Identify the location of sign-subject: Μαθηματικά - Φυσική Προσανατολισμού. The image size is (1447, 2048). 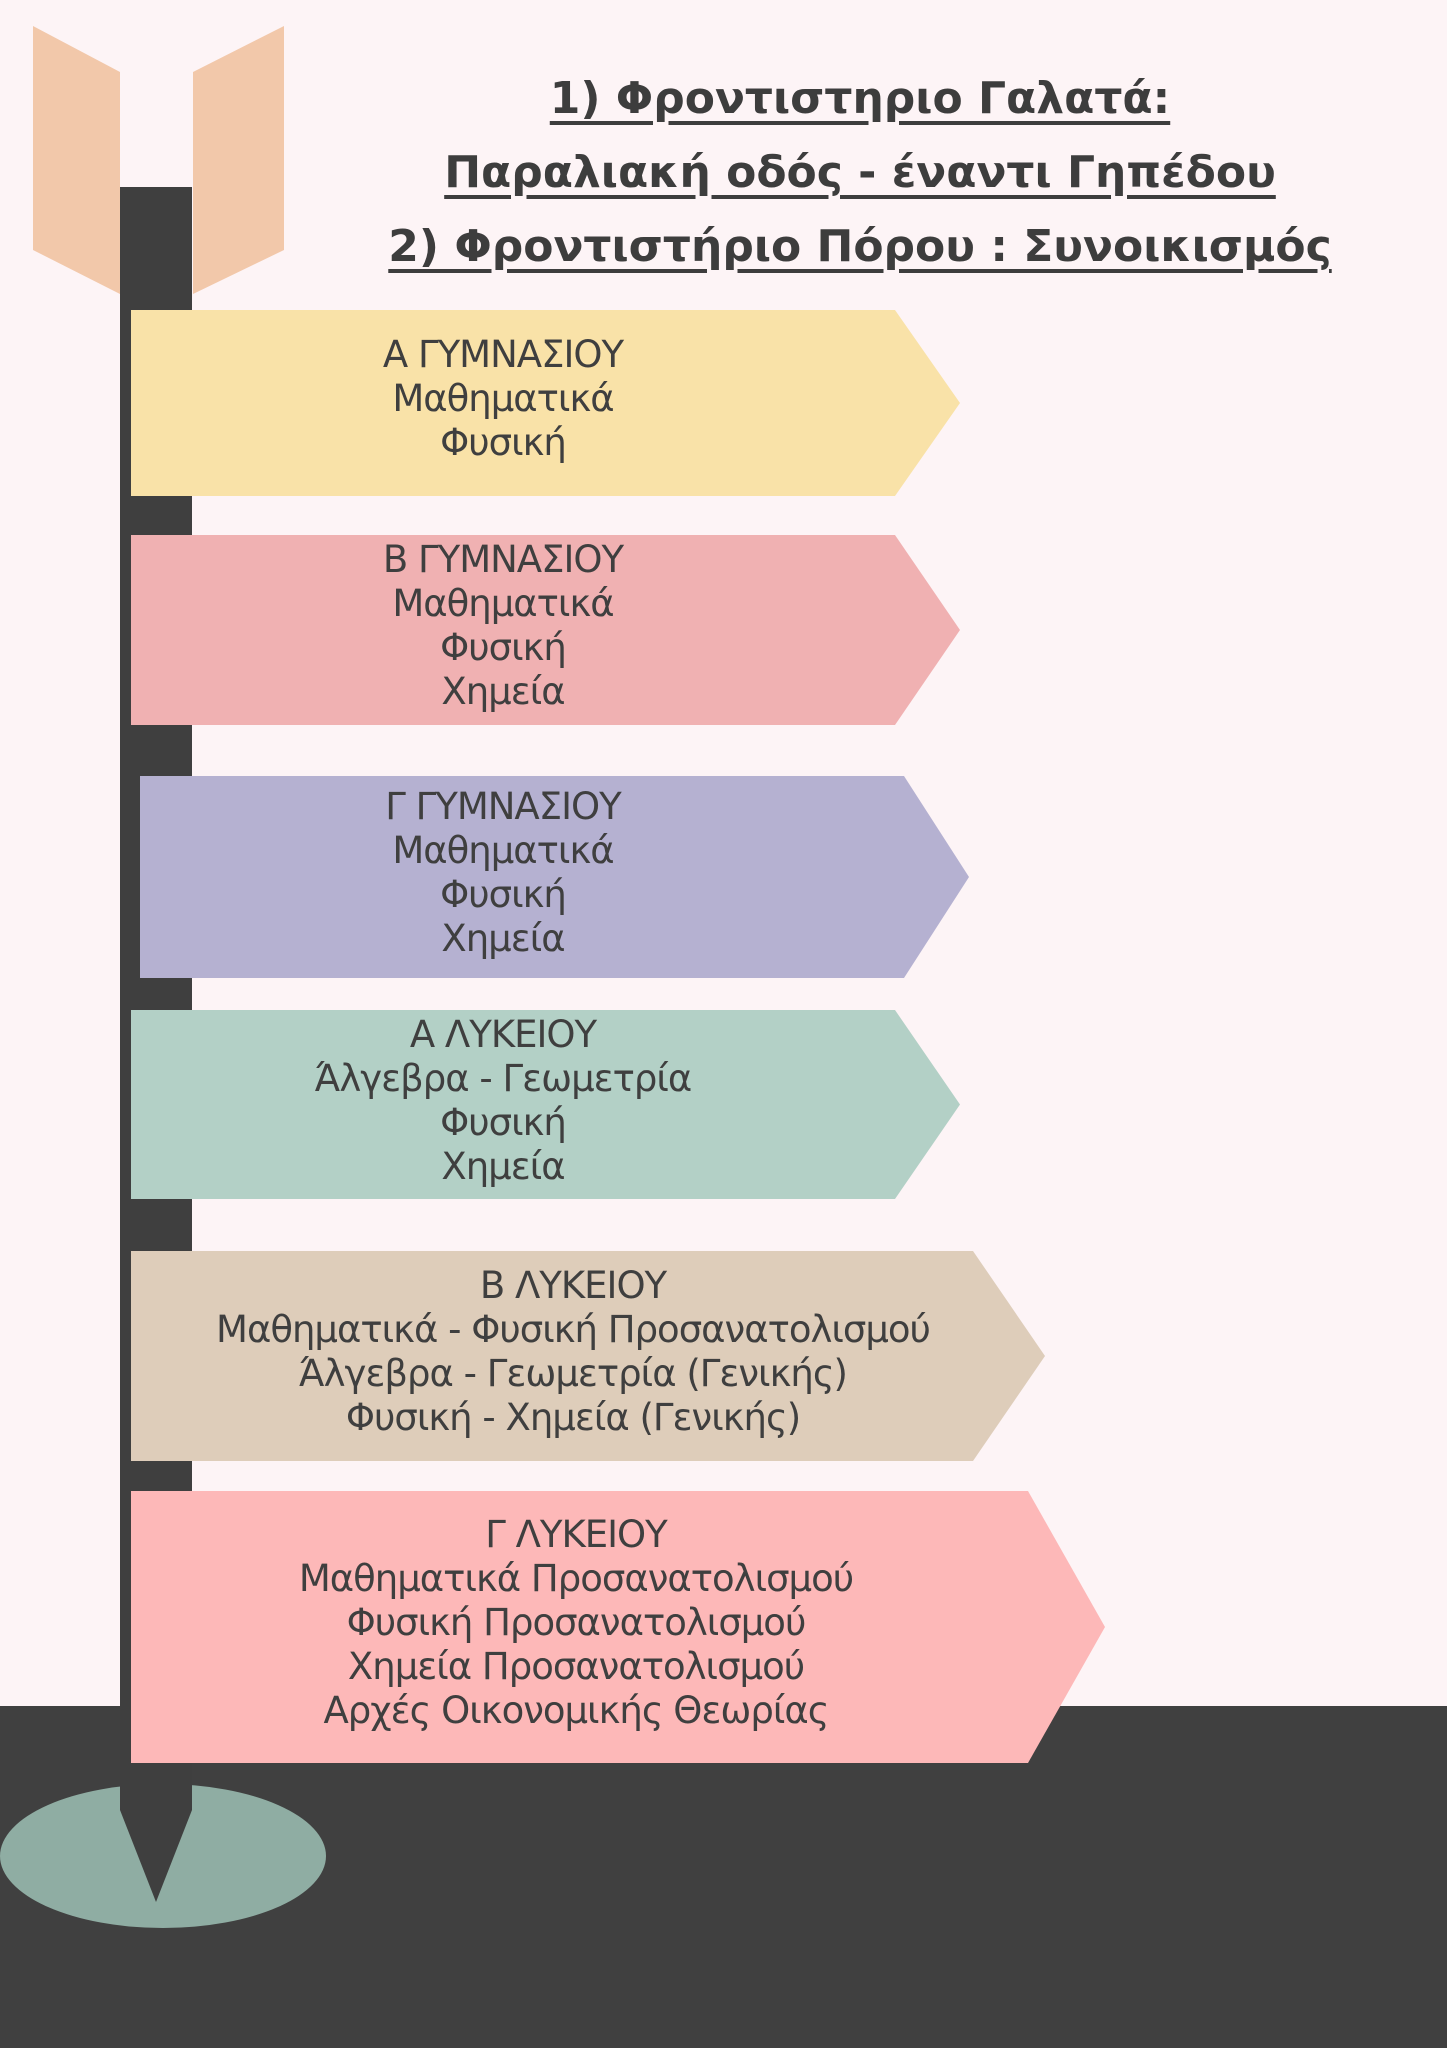
(573, 1329).